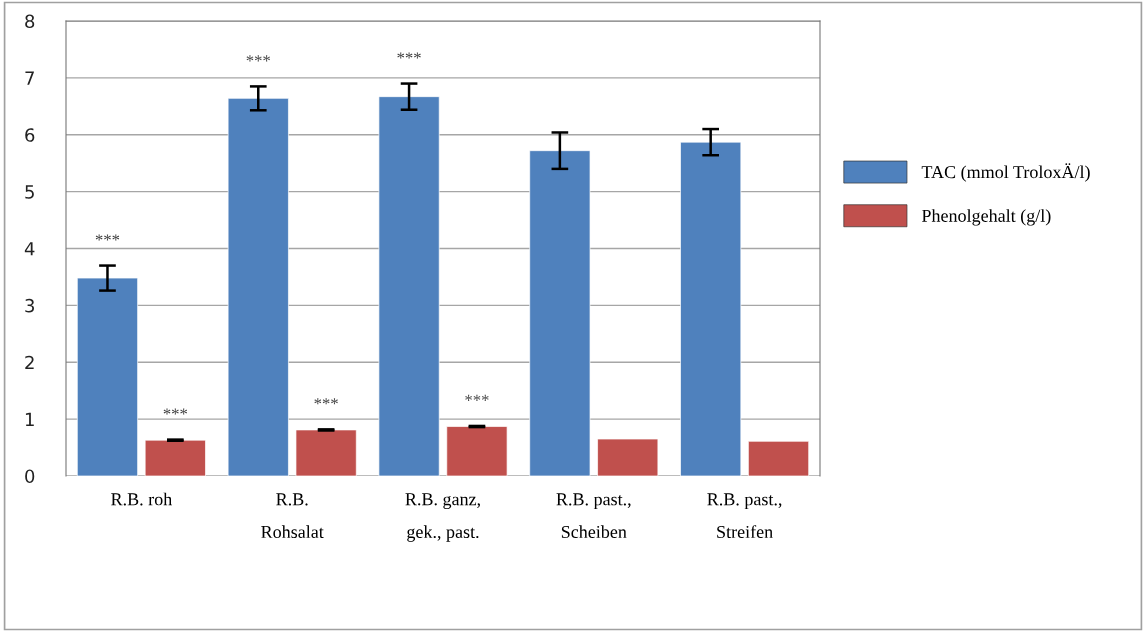 This screenshot has height=632, width=1146. What do you see at coordinates (29, 419) in the screenshot?
I see `y-tick-label: 1` at bounding box center [29, 419].